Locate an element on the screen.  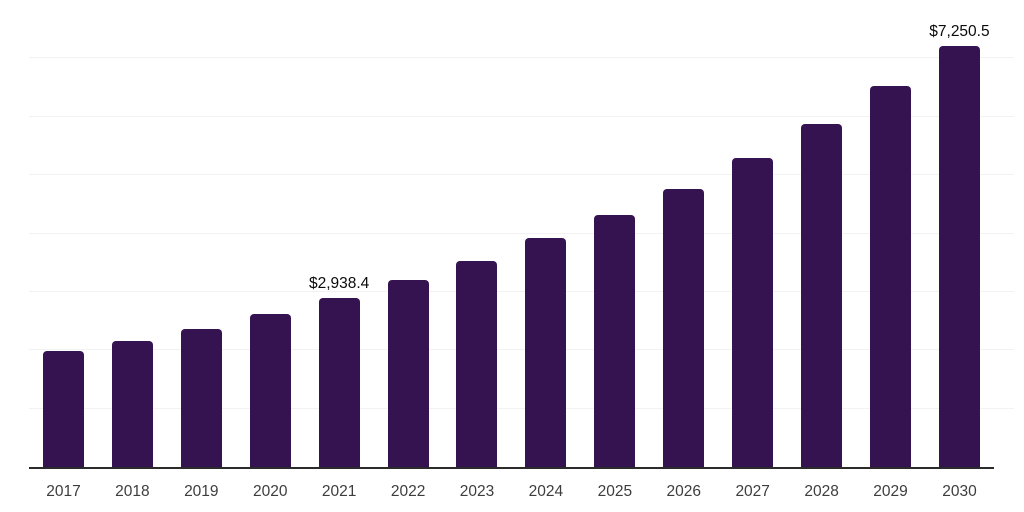
x-tick-label: 2027 is located at coordinates (752, 491).